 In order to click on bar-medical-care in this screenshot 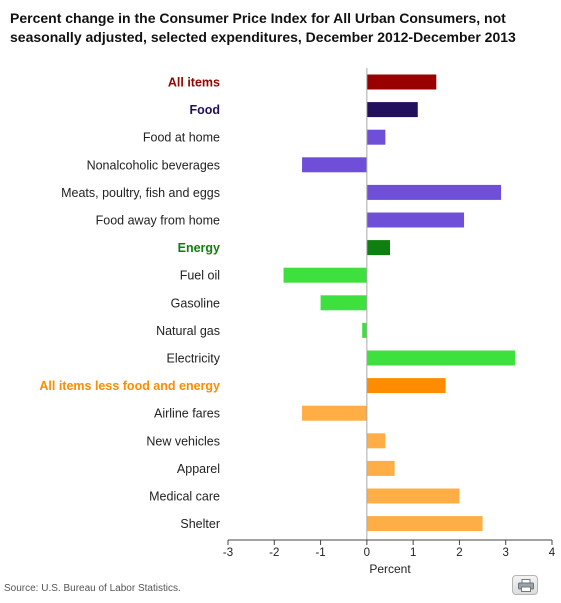, I will do `click(413, 496)`.